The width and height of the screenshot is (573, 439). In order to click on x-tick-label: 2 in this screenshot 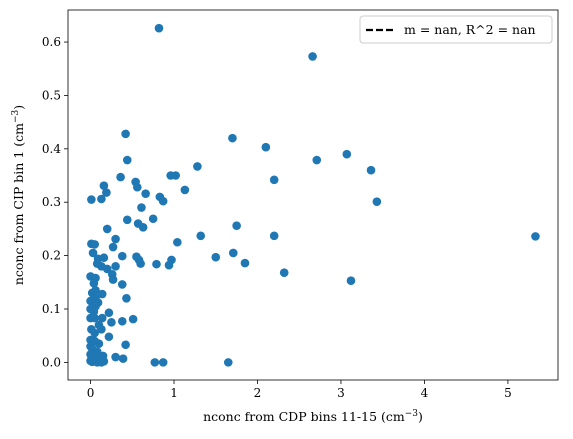, I will do `click(258, 393)`.